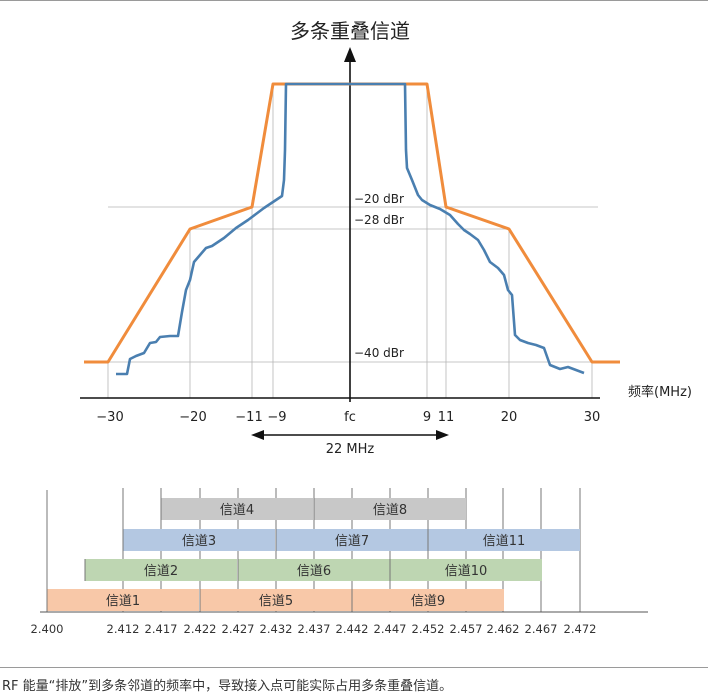 The width and height of the screenshot is (708, 699). What do you see at coordinates (313, 554) in the screenshot?
I see `channel-bars: 信道4 信道8 信道3 信道7 信道11 信道2 信道6 信道10 信道1 信道5 信道9` at bounding box center [313, 554].